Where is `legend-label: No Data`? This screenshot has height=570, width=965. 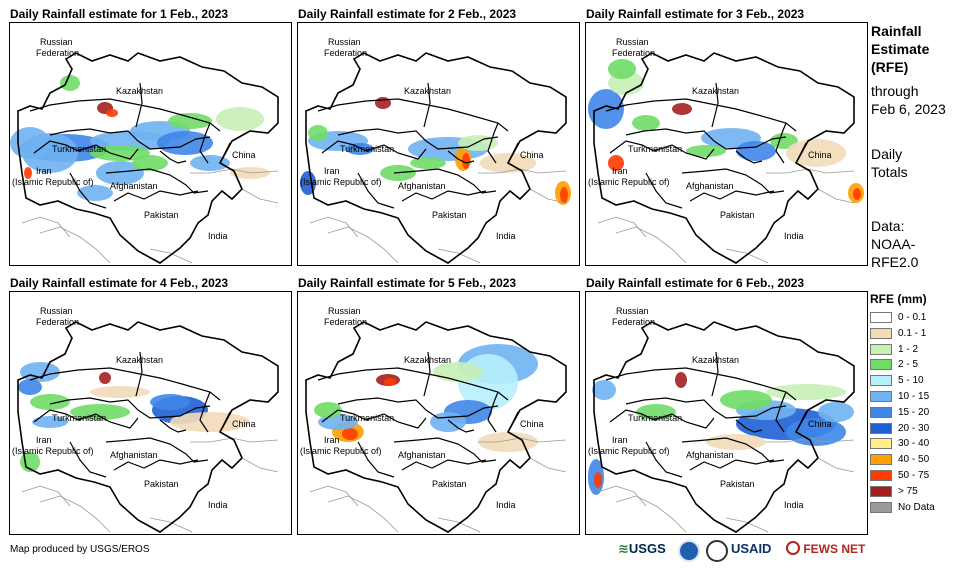 legend-label: No Data is located at coordinates (916, 507).